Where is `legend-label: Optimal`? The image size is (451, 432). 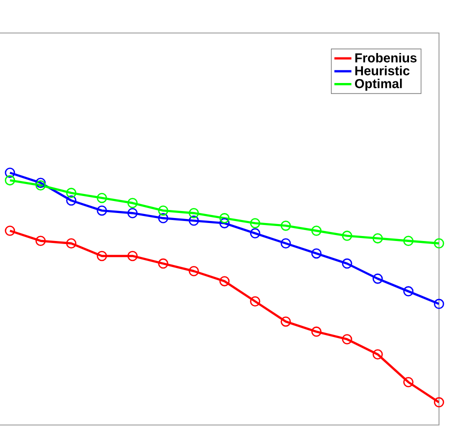
legend-label: Optimal is located at coordinates (378, 84).